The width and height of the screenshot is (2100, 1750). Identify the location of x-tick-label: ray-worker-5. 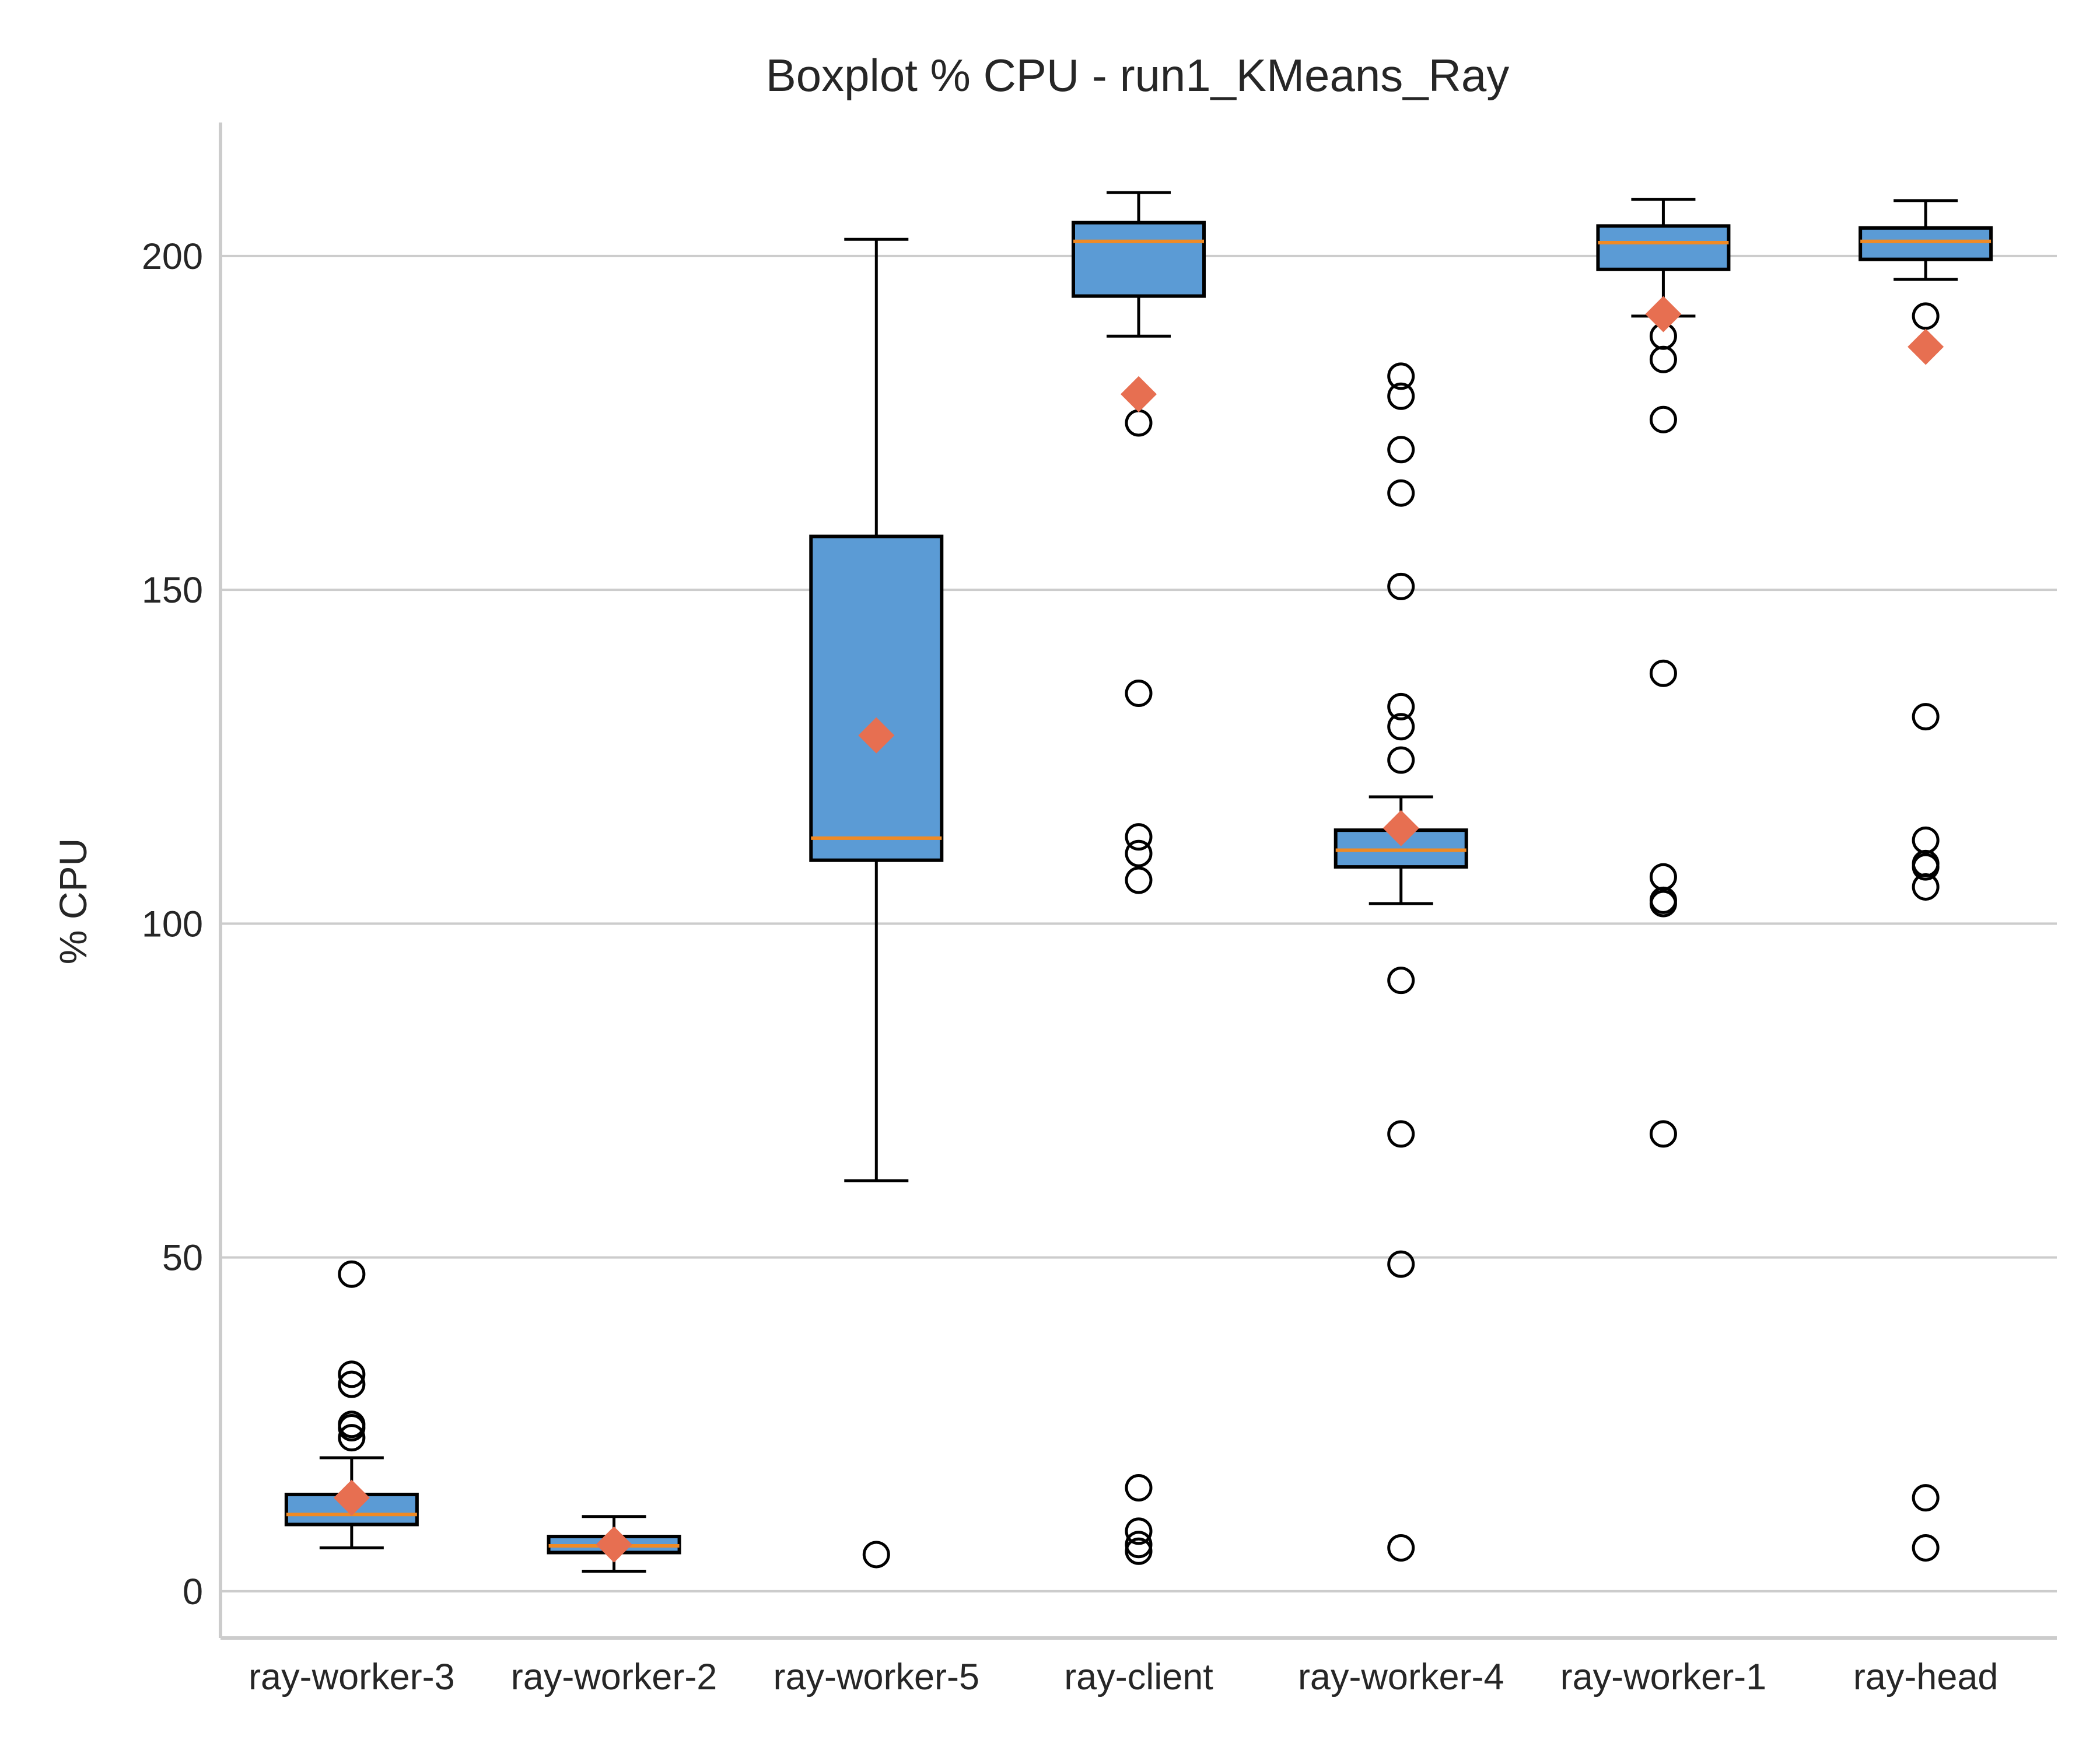
(877, 1678).